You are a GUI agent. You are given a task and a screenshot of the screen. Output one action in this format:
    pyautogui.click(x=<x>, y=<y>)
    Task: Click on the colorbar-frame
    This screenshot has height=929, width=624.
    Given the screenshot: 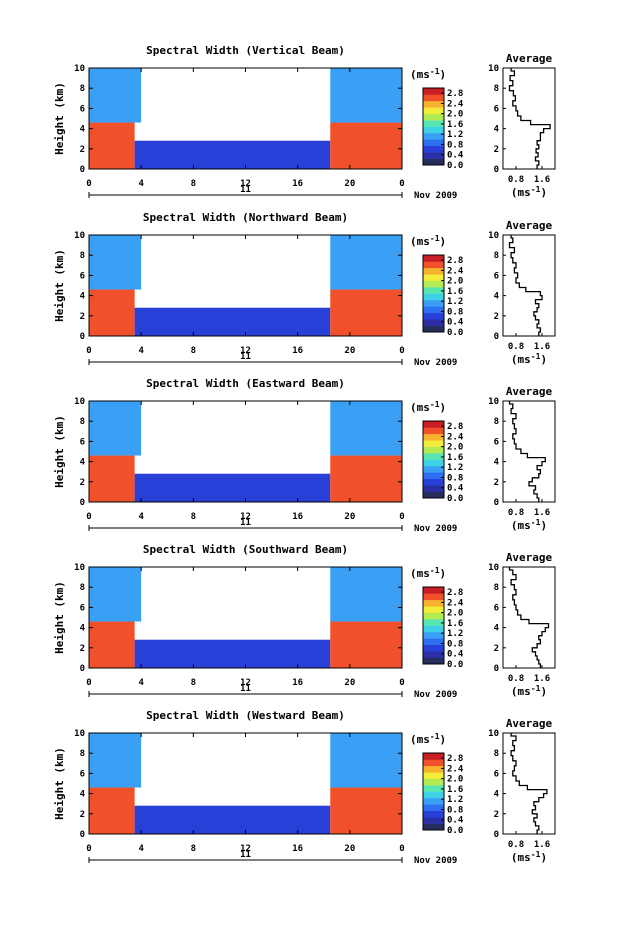 What is the action you would take?
    pyautogui.click(x=433, y=293)
    